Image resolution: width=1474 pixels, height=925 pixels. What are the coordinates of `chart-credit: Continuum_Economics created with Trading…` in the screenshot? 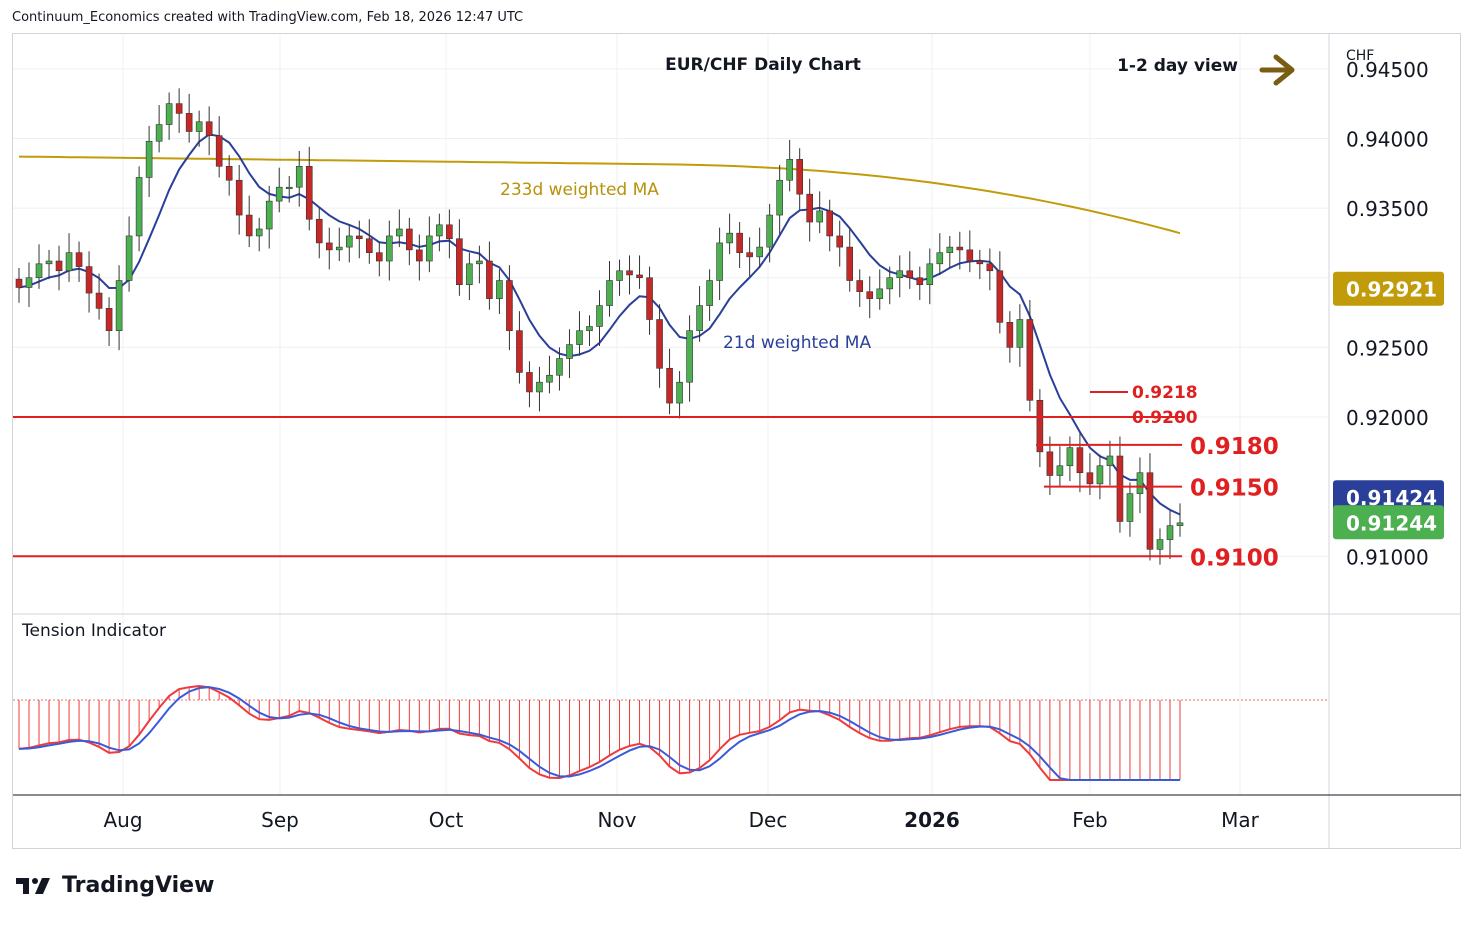 It's located at (268, 17).